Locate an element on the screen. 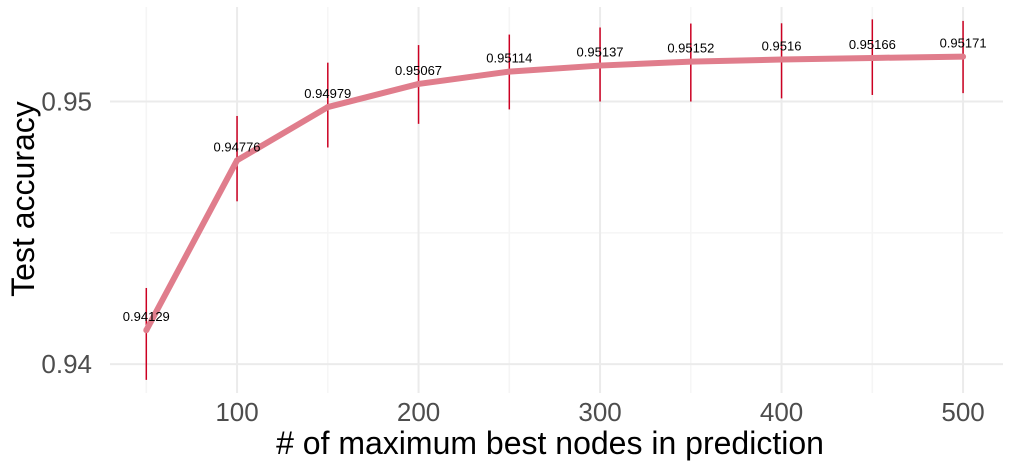  data-label: 0.9516 is located at coordinates (782, 46).